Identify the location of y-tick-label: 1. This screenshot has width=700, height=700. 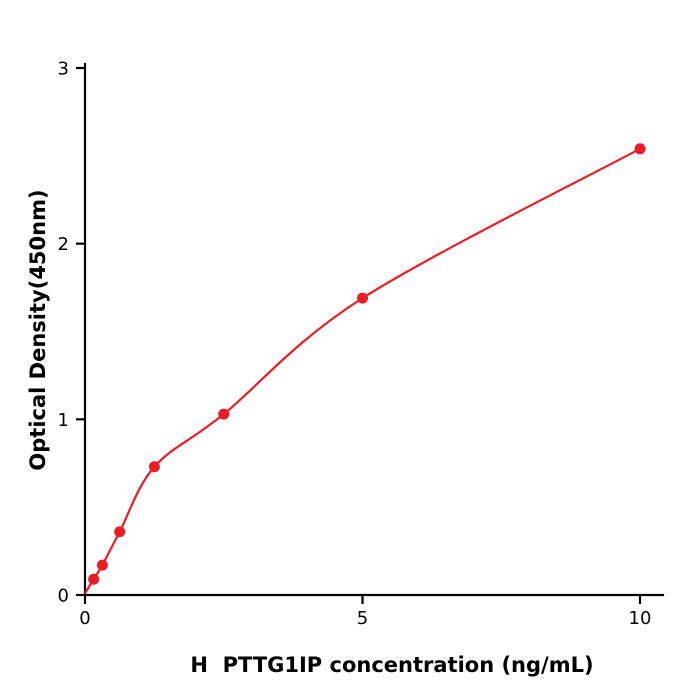
(63, 420).